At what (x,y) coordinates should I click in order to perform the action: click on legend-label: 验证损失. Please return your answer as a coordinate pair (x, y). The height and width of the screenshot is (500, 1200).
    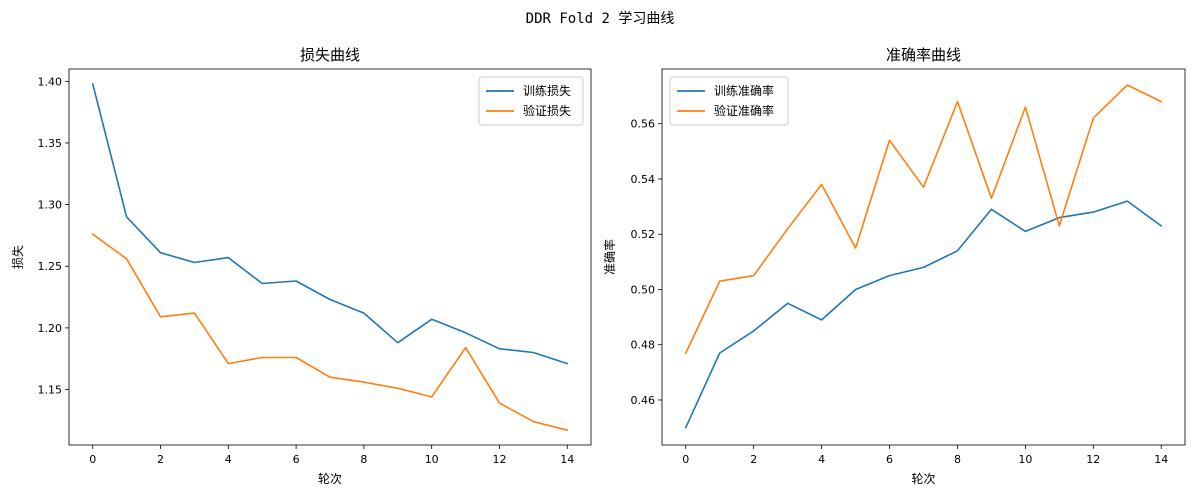
    Looking at the image, I should click on (547, 110).